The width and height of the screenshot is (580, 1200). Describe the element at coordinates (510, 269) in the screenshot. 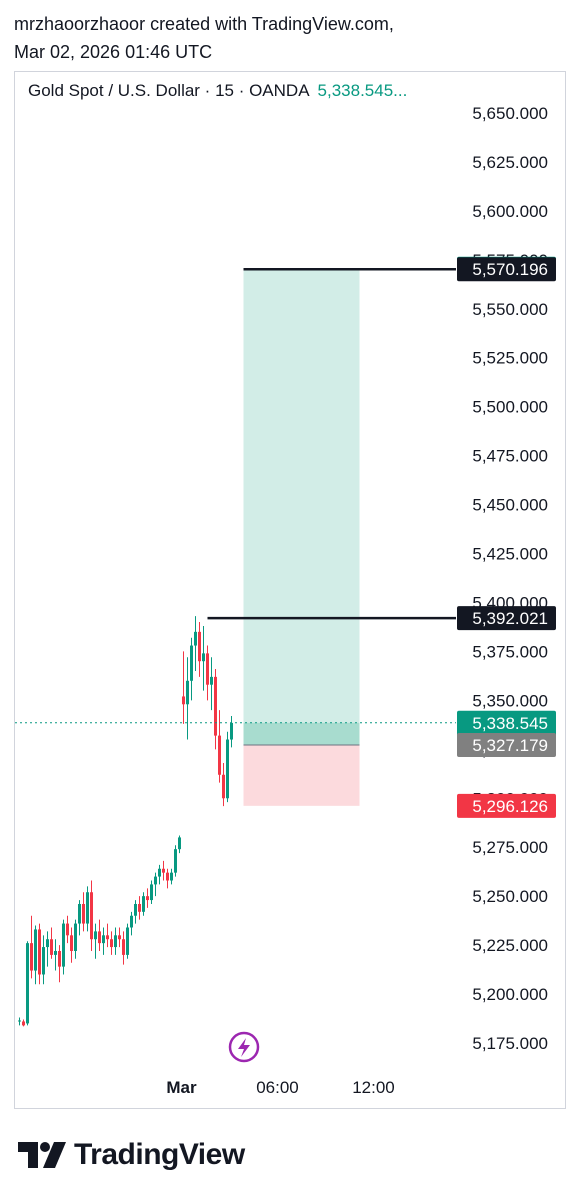

I see `price-label-text: 5,570.196` at that location.